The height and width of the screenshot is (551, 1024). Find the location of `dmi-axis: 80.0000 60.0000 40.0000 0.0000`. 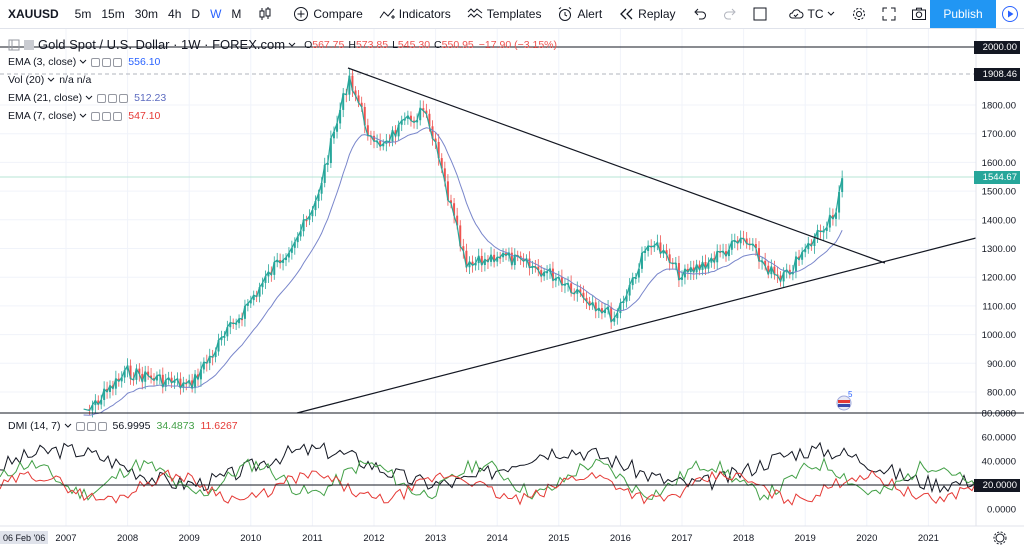

dmi-axis: 80.0000 60.0000 40.0000 0.0000 is located at coordinates (999, 462).